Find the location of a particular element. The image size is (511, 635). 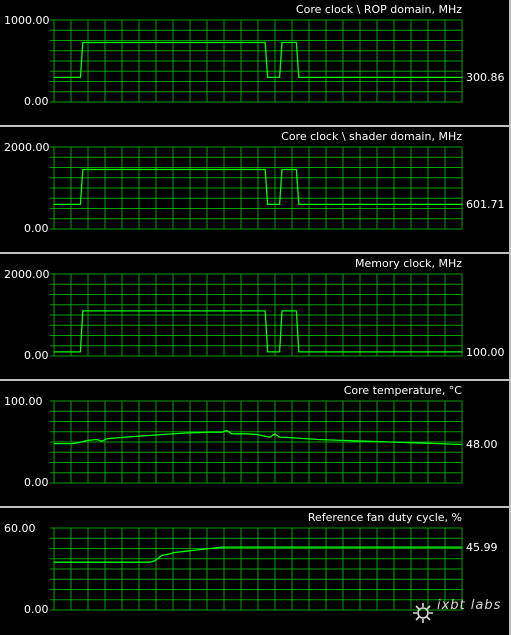

graph-plot-rop is located at coordinates (256, 61).